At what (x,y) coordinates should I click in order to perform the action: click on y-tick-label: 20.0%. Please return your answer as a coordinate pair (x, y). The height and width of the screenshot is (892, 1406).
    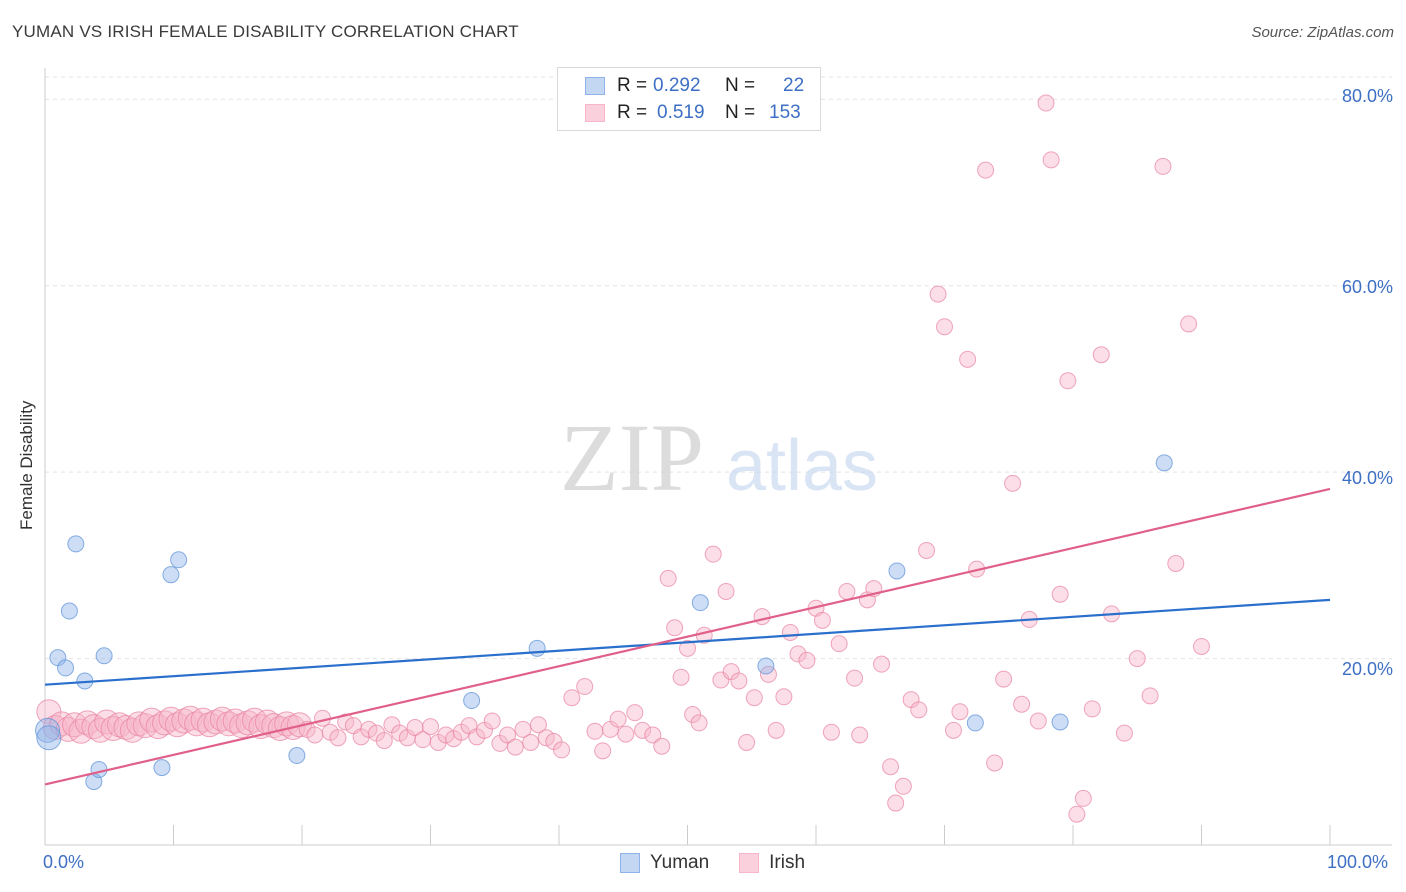
    Looking at the image, I should click on (1367, 669).